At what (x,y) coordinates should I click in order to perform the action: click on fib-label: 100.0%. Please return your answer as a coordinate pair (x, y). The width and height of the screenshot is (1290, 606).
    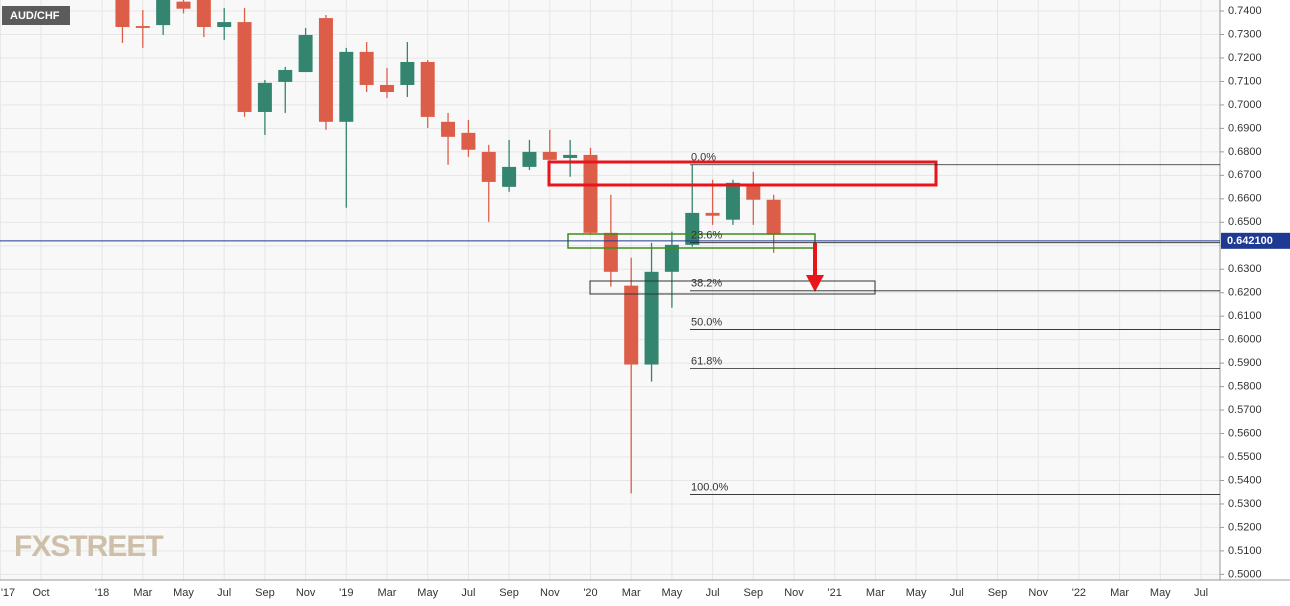
    Looking at the image, I should click on (710, 487).